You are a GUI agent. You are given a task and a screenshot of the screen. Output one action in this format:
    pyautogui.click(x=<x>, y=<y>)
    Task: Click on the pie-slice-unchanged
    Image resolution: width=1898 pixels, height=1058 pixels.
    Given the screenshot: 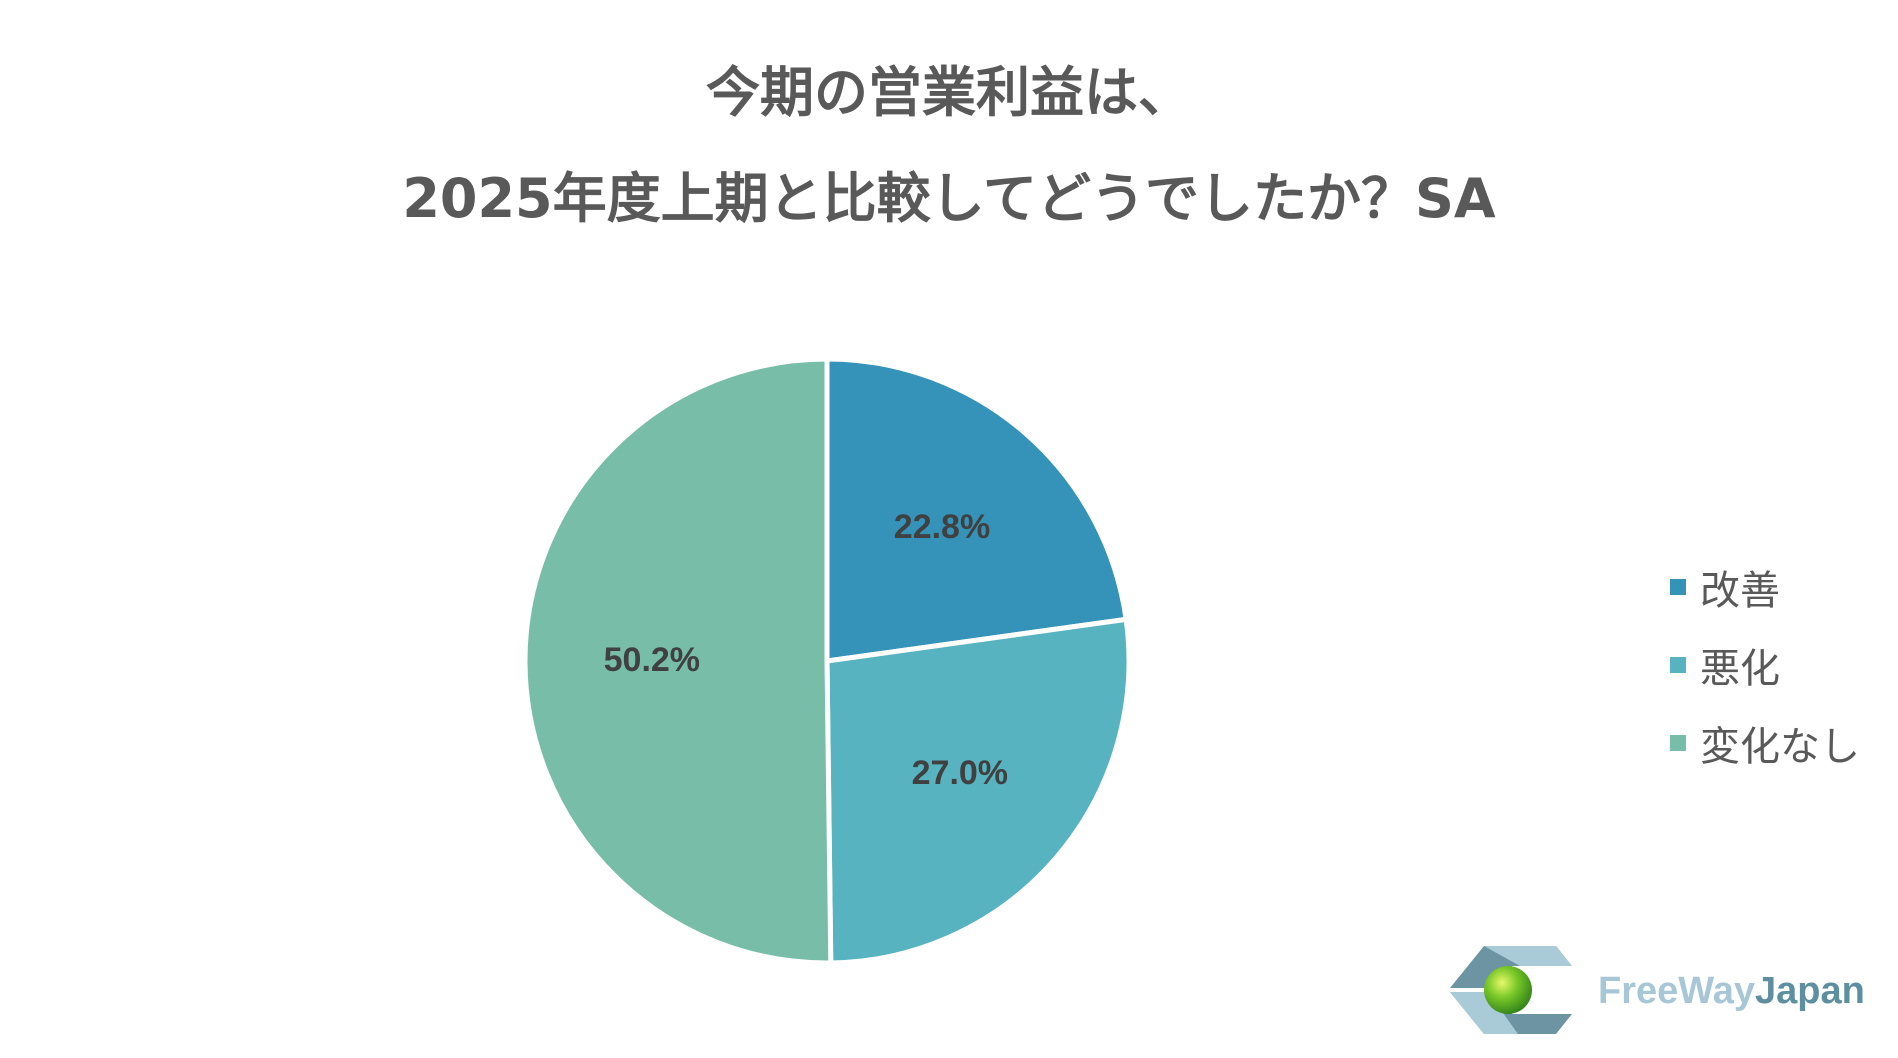 What is the action you would take?
    pyautogui.click(x=678, y=661)
    